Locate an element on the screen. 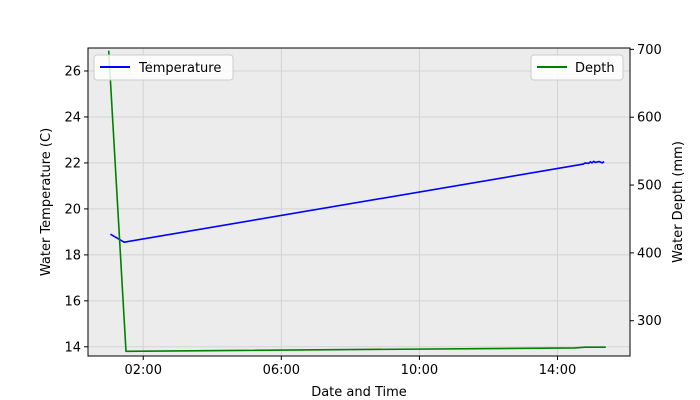  legend-depth-box is located at coordinates (577, 67).